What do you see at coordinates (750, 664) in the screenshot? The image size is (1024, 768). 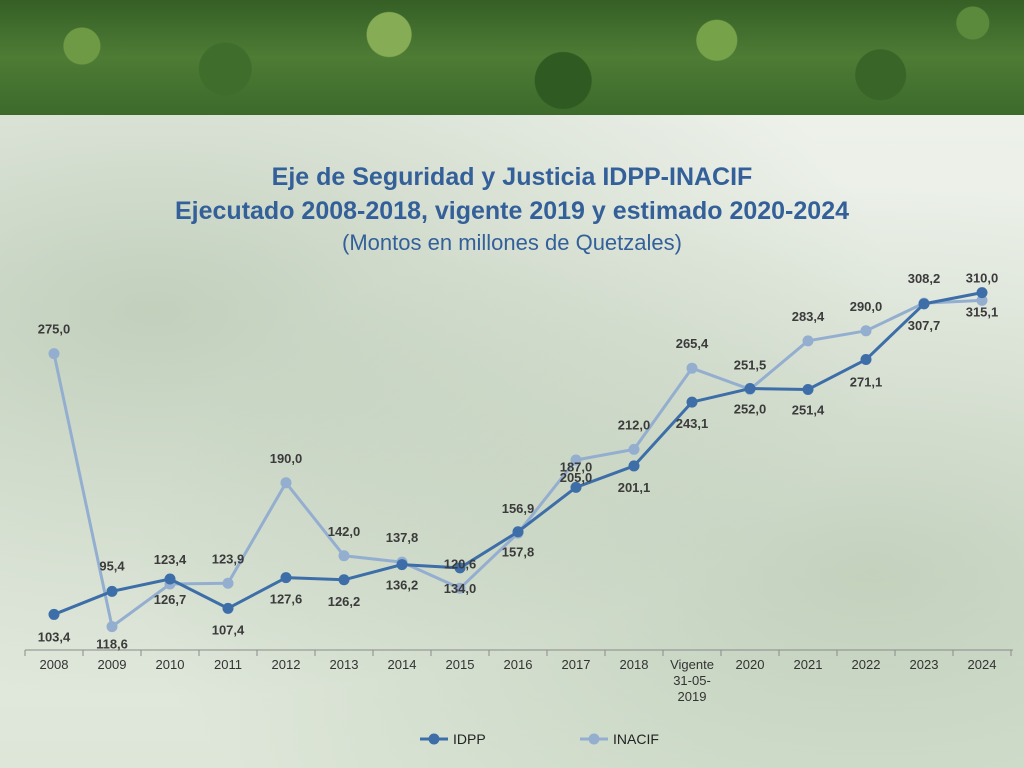 I see `x-tick-label: 2020` at bounding box center [750, 664].